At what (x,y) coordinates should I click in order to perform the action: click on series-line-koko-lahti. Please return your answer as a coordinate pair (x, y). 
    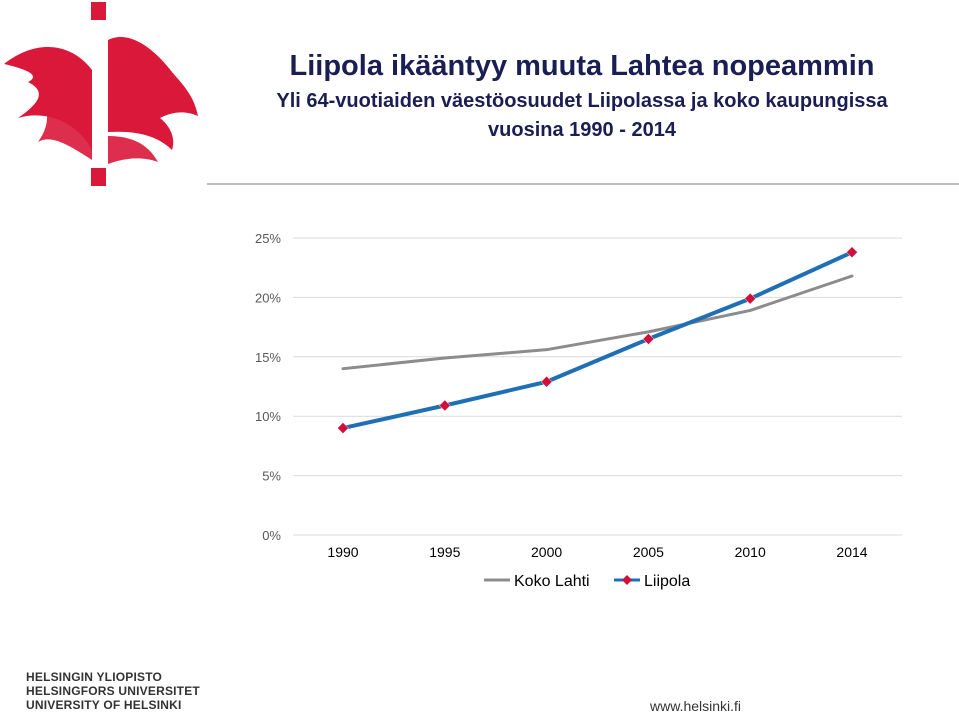
    Looking at the image, I should click on (597, 322).